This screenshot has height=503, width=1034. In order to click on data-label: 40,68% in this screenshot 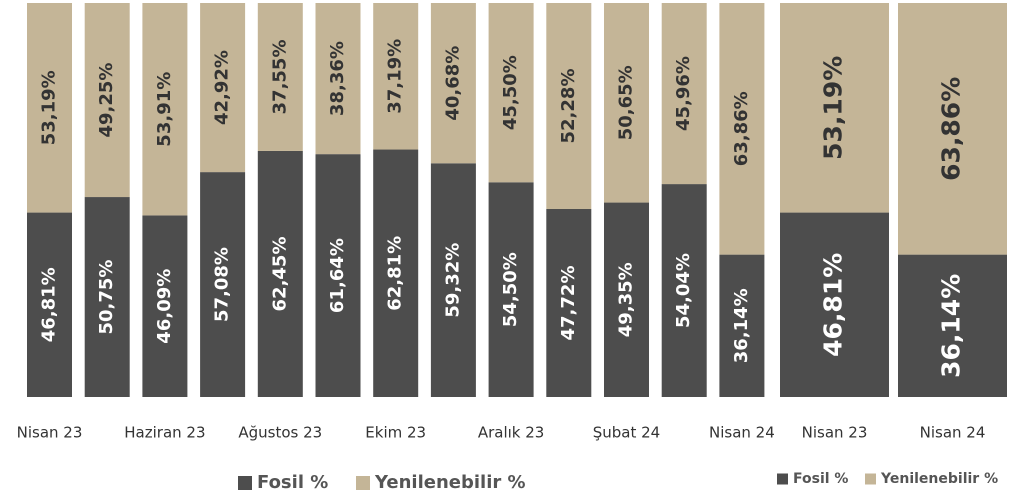, I will do `click(452, 83)`.